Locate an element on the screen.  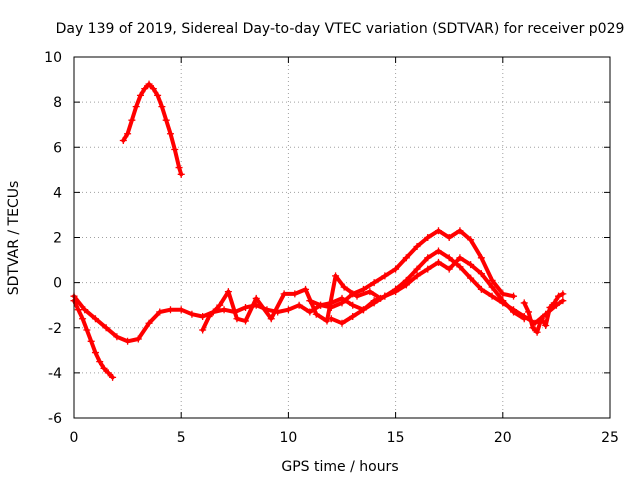
y-tick-label: -2 is located at coordinates (55, 329).